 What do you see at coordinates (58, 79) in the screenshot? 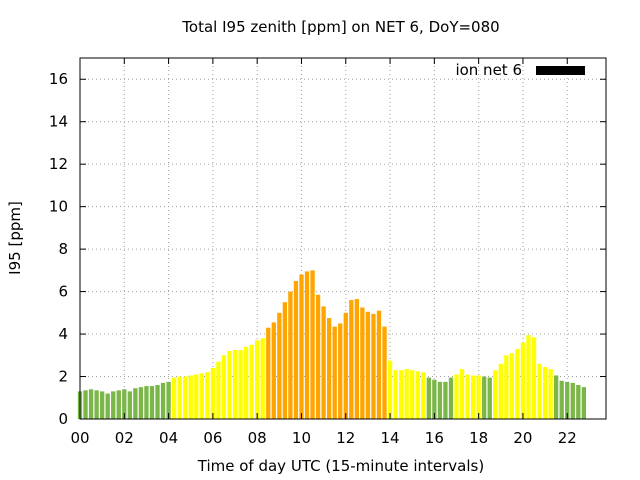
I see `y-tick-label: 16` at bounding box center [58, 79].